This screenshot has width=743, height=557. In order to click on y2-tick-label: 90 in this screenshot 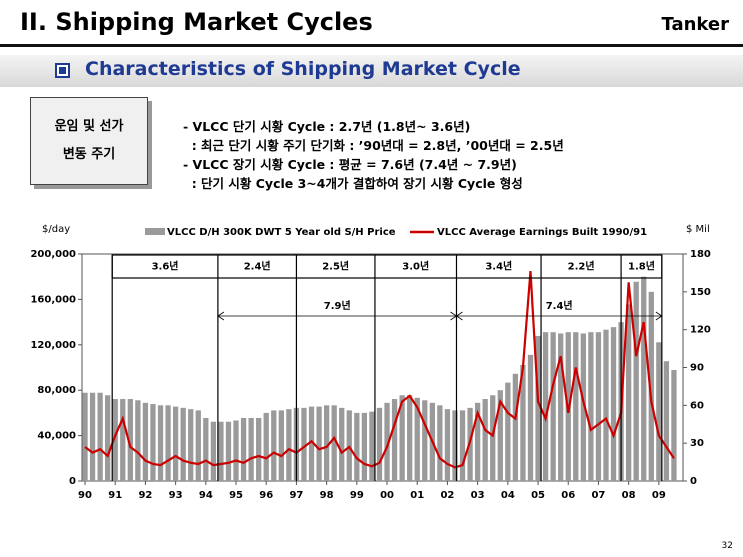, I will do `click(697, 368)`.